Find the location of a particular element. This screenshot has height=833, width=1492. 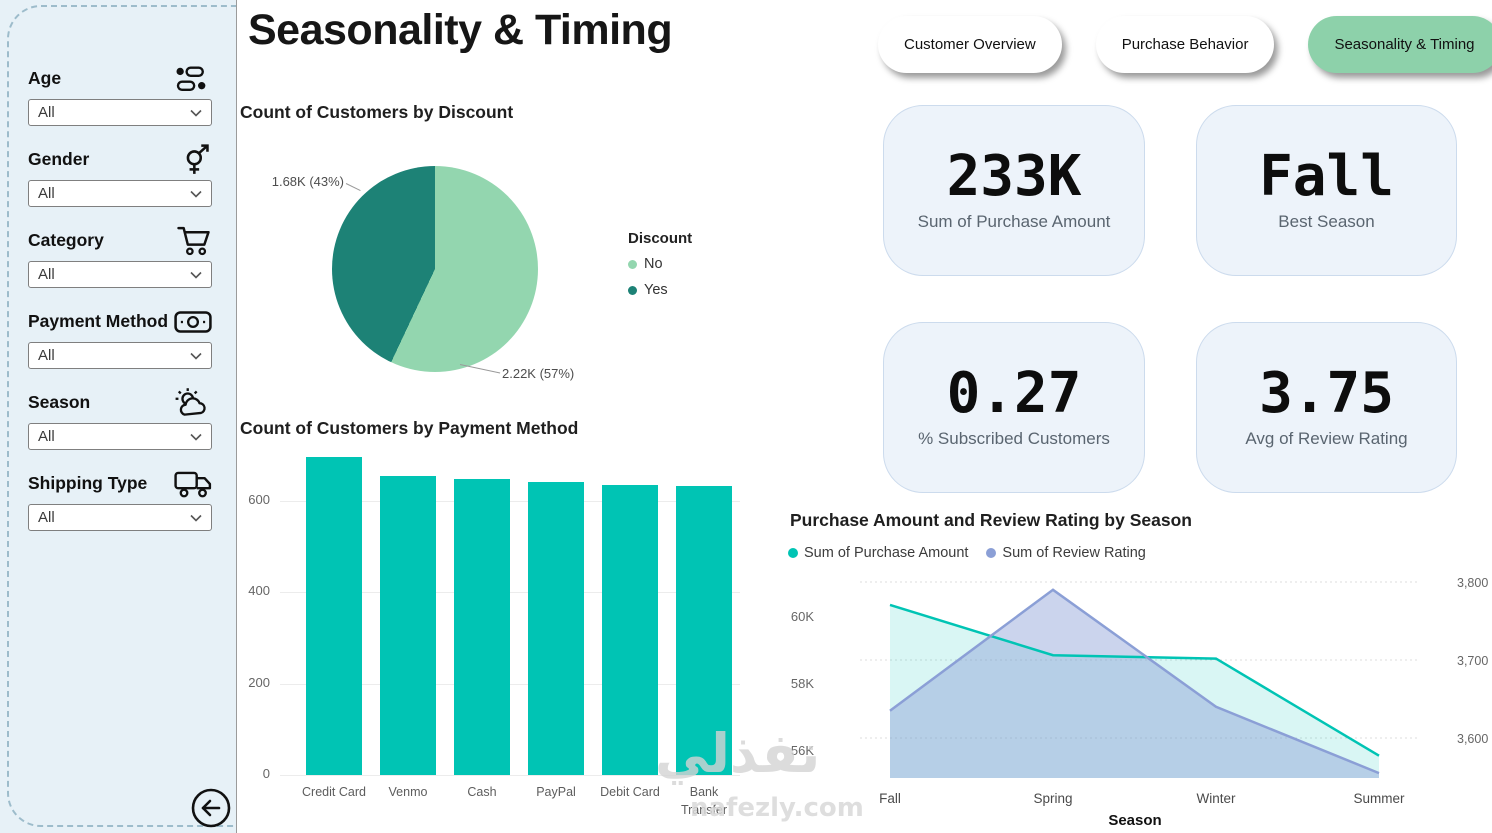

review-rating-area is located at coordinates (1134, 683).